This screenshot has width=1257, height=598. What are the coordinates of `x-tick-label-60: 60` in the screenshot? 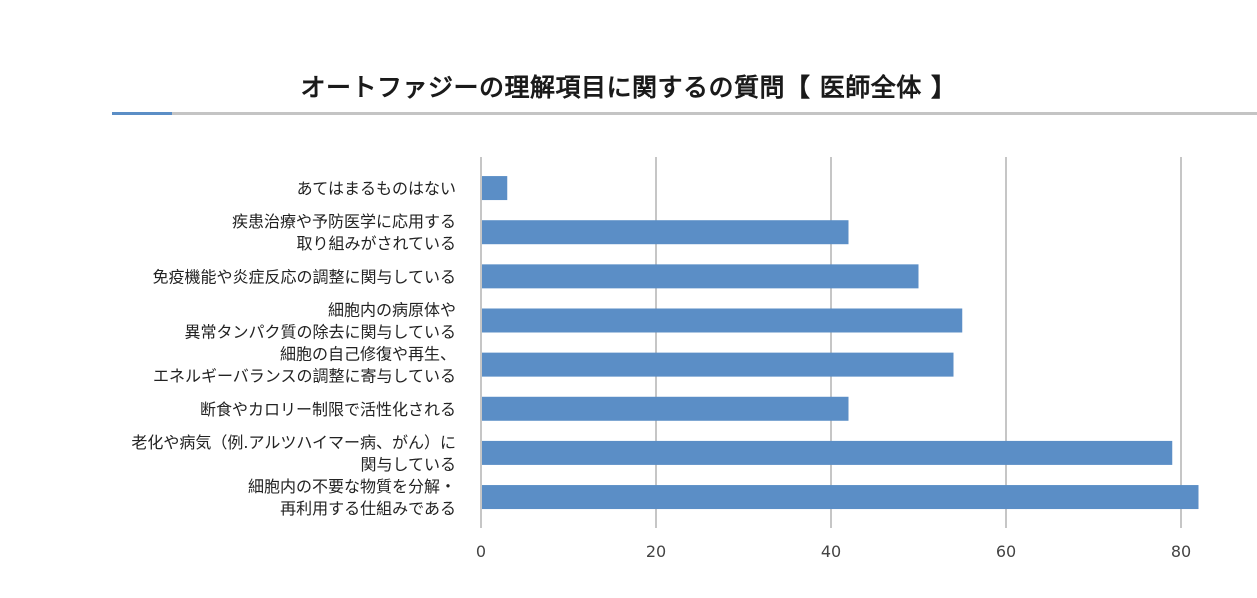 It's located at (1006, 551).